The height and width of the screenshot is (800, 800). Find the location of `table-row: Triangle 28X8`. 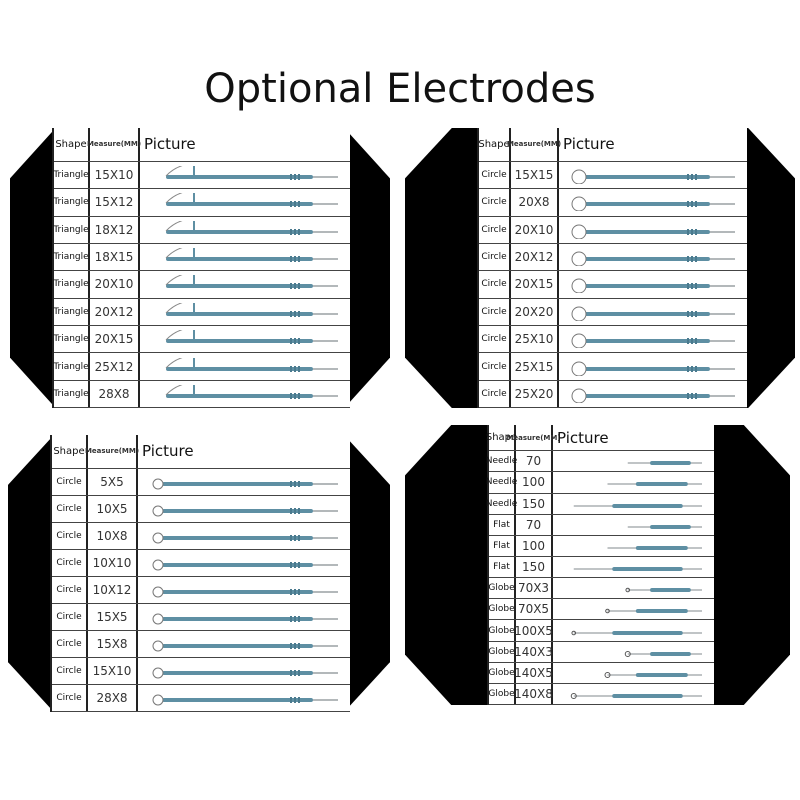

table-row: Triangle 28X8 is located at coordinates (201, 394).